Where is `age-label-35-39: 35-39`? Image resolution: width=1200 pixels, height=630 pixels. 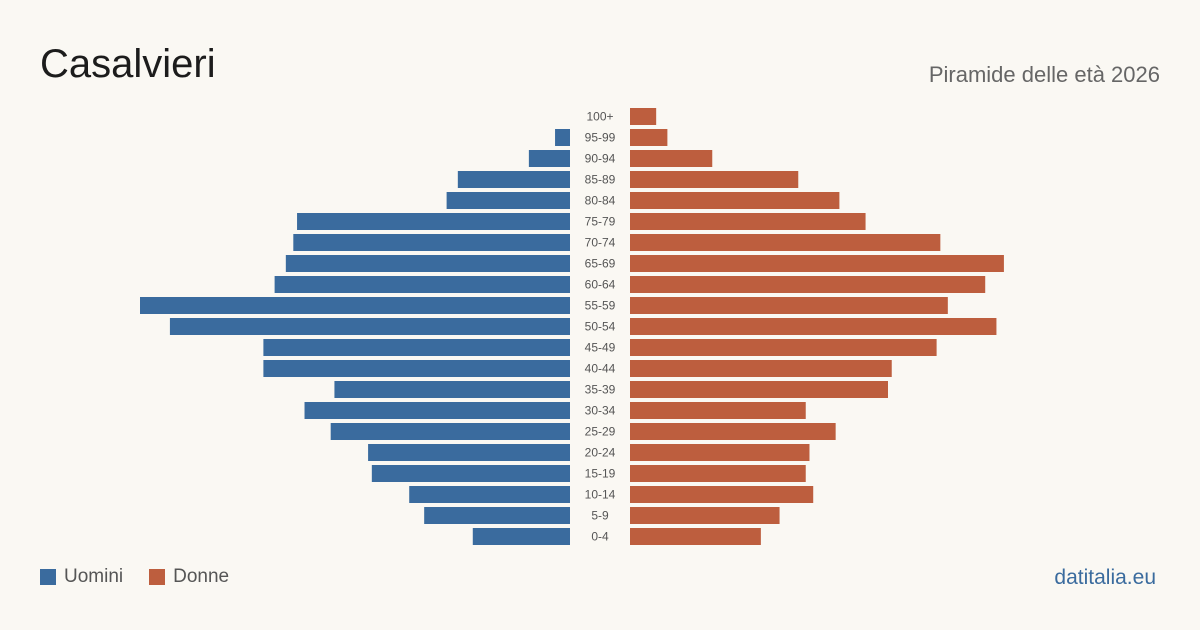
age-label-35-39: 35-39 is located at coordinates (600, 390).